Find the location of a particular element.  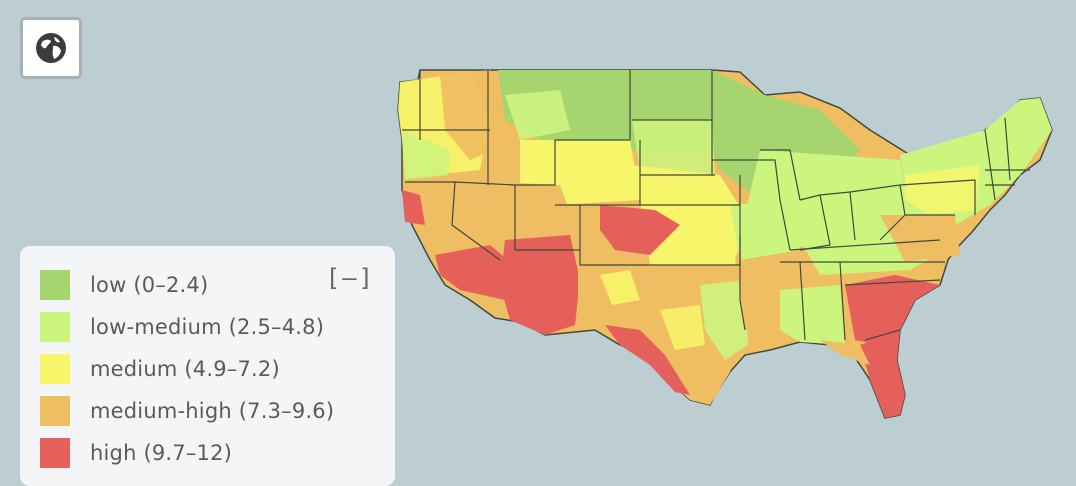

region-california-red is located at coordinates (413, 207).